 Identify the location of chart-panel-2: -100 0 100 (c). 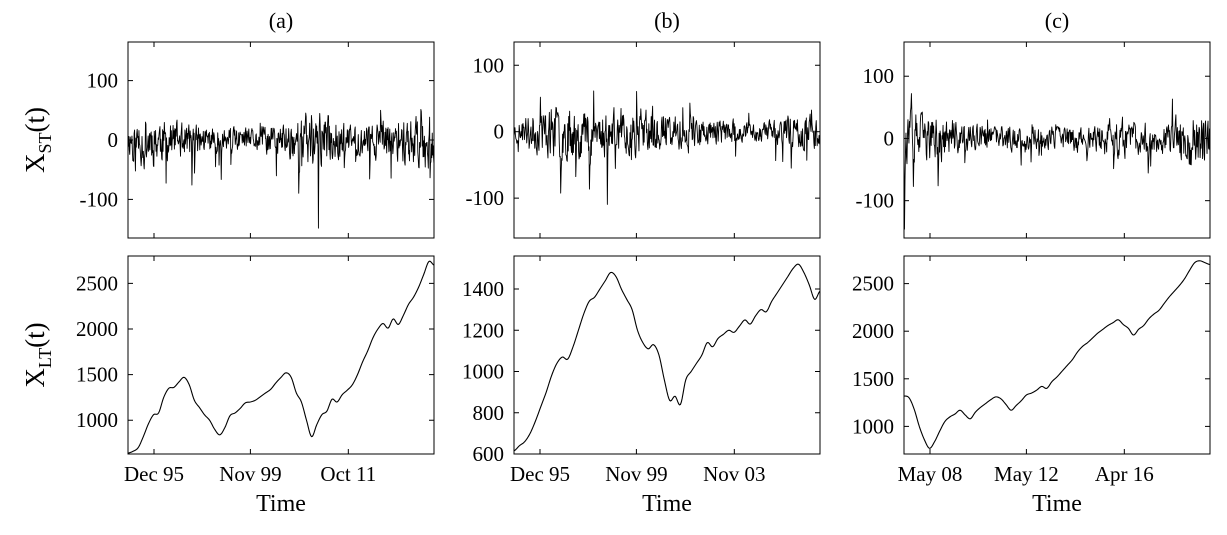
(1033, 123).